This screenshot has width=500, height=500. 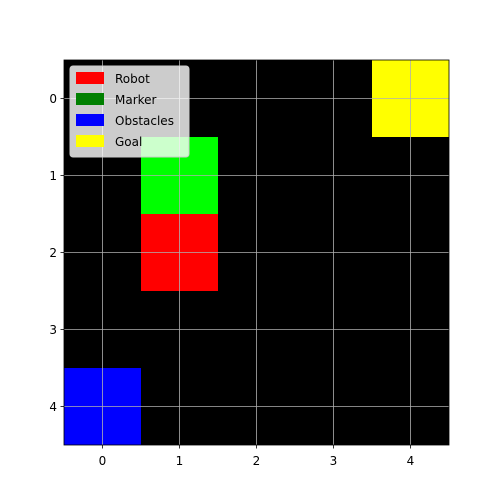 I want to click on legend-label: Robot, so click(x=132, y=79).